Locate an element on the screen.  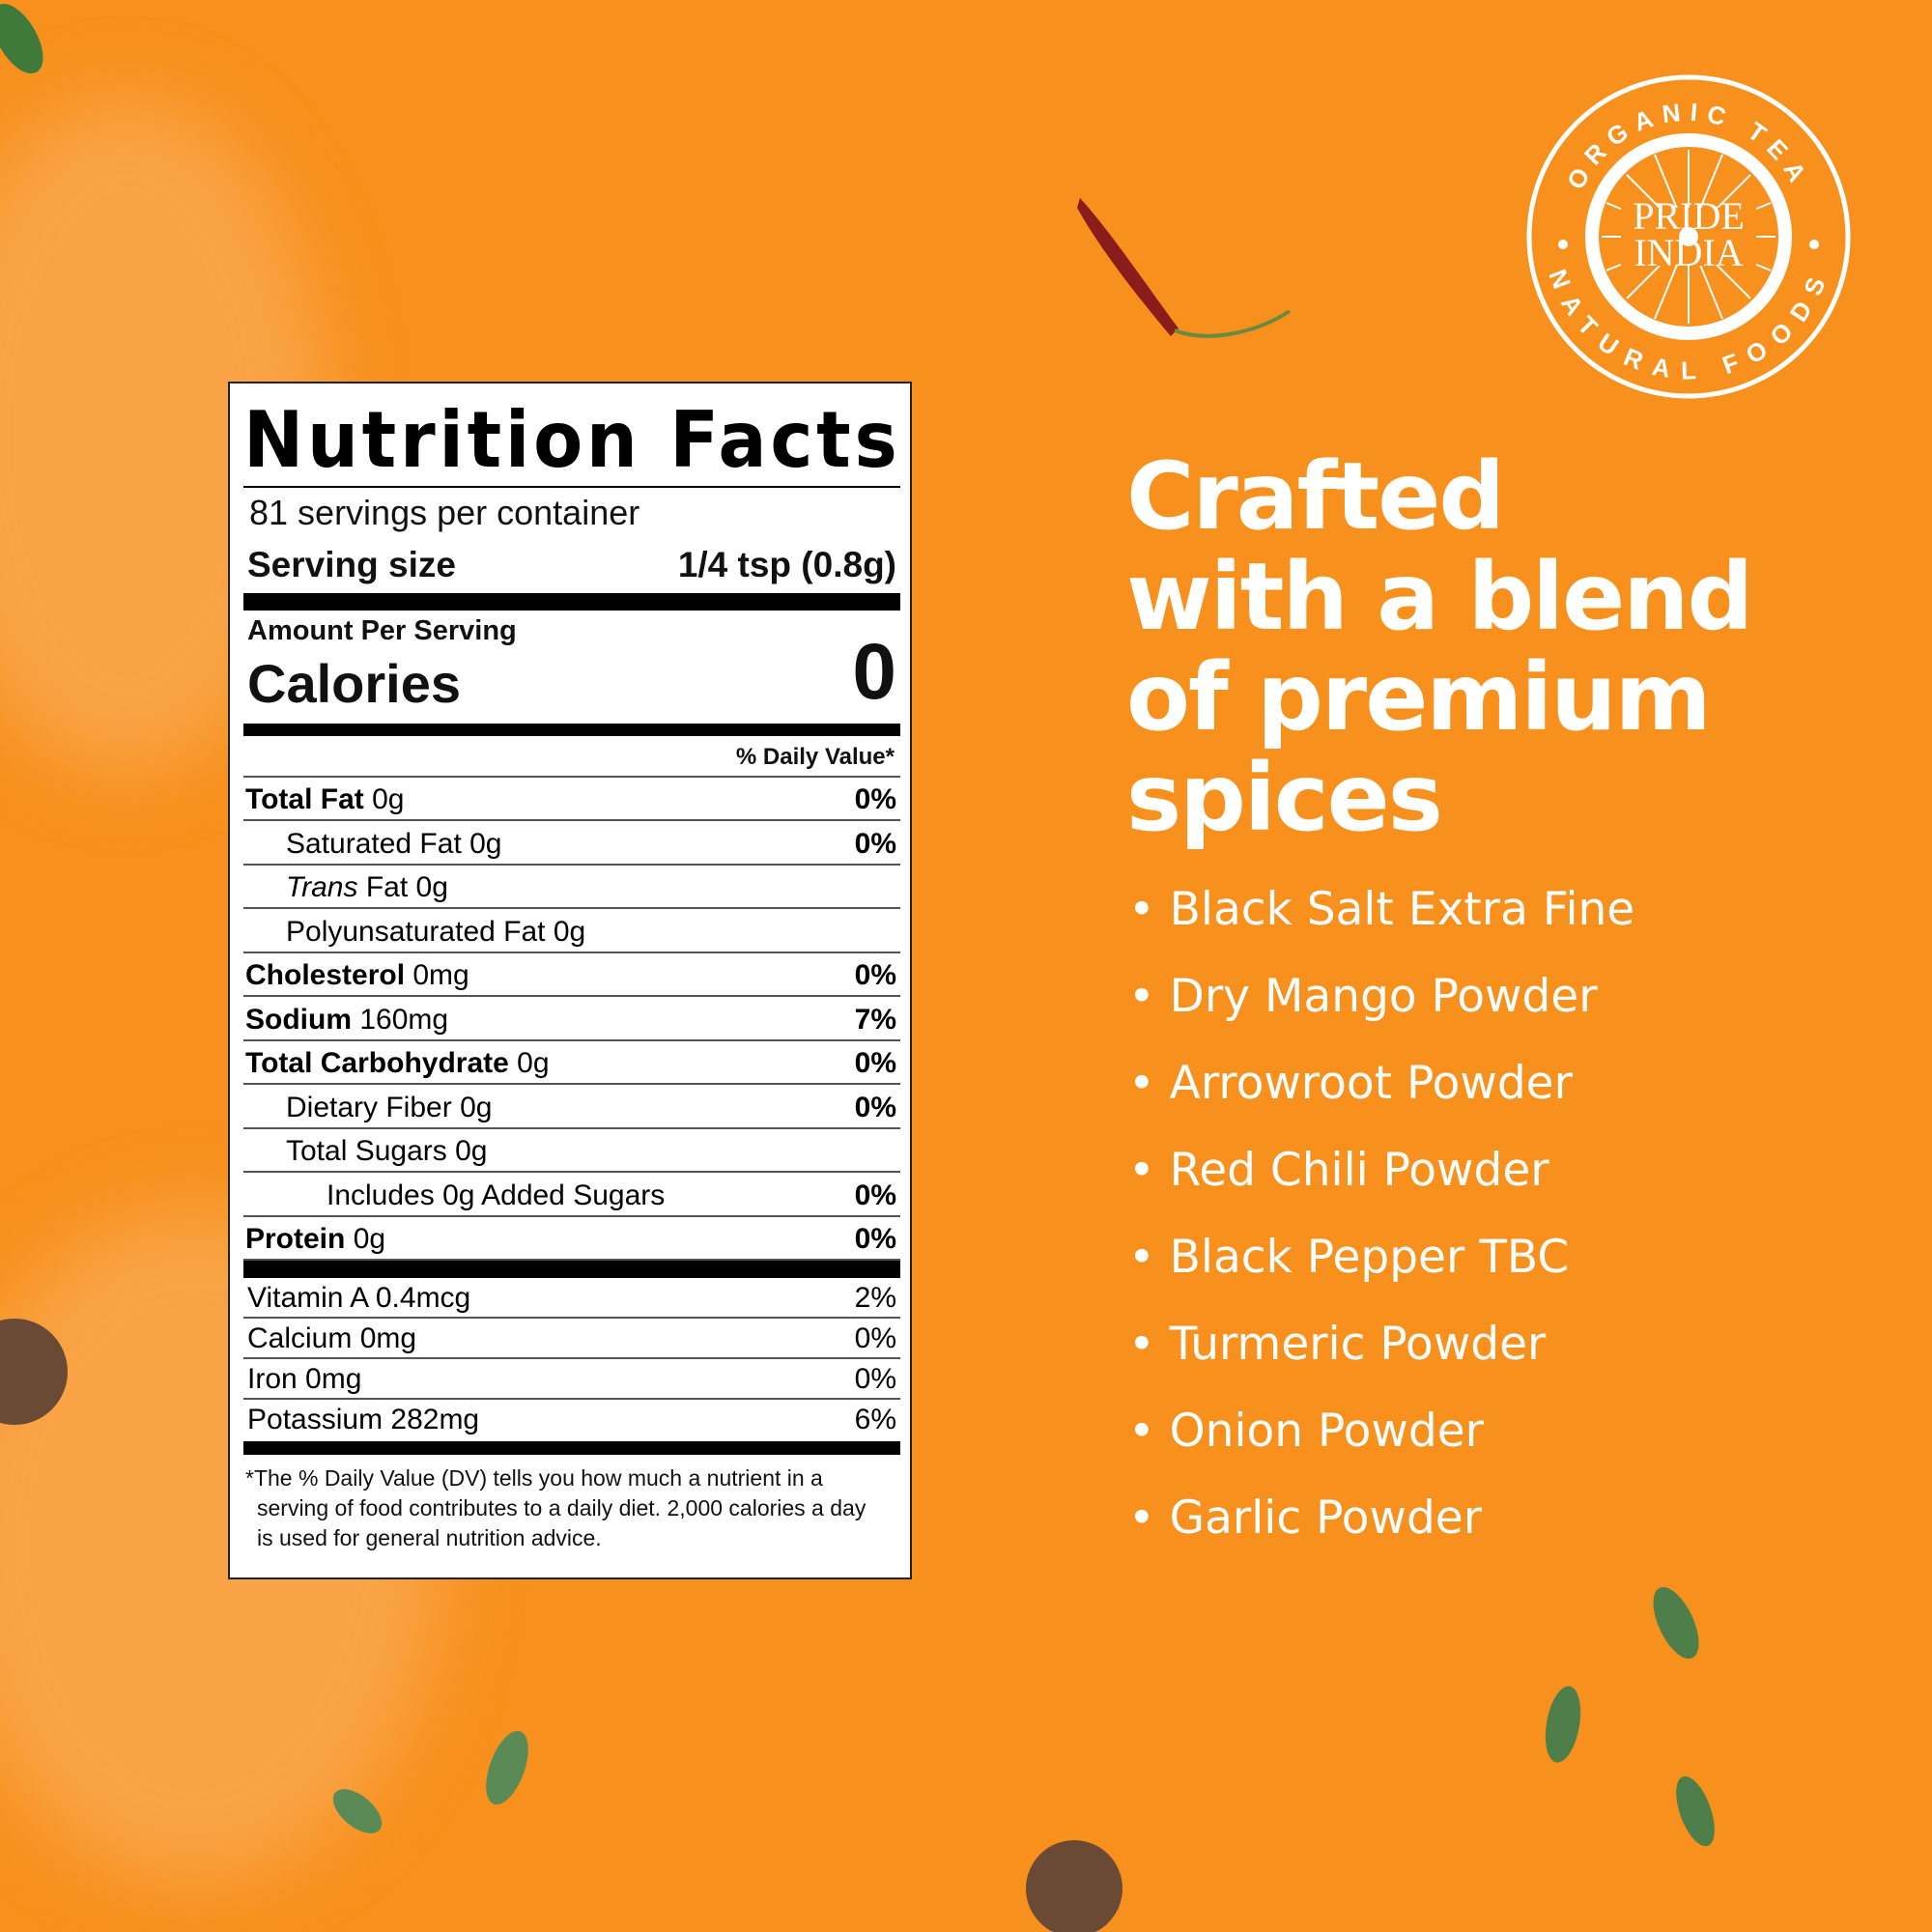
nutrient-row: Total Sugars 0g is located at coordinates (571, 1151).